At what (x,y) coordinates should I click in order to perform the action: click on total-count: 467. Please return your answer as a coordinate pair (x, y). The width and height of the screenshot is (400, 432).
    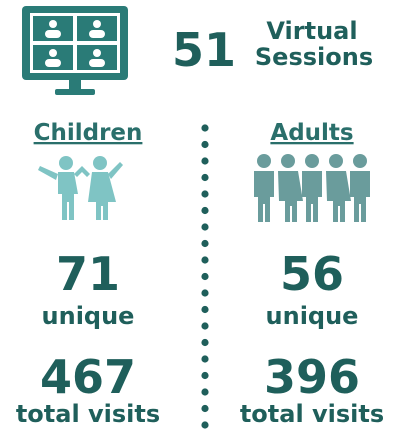
    Looking at the image, I should click on (88, 377).